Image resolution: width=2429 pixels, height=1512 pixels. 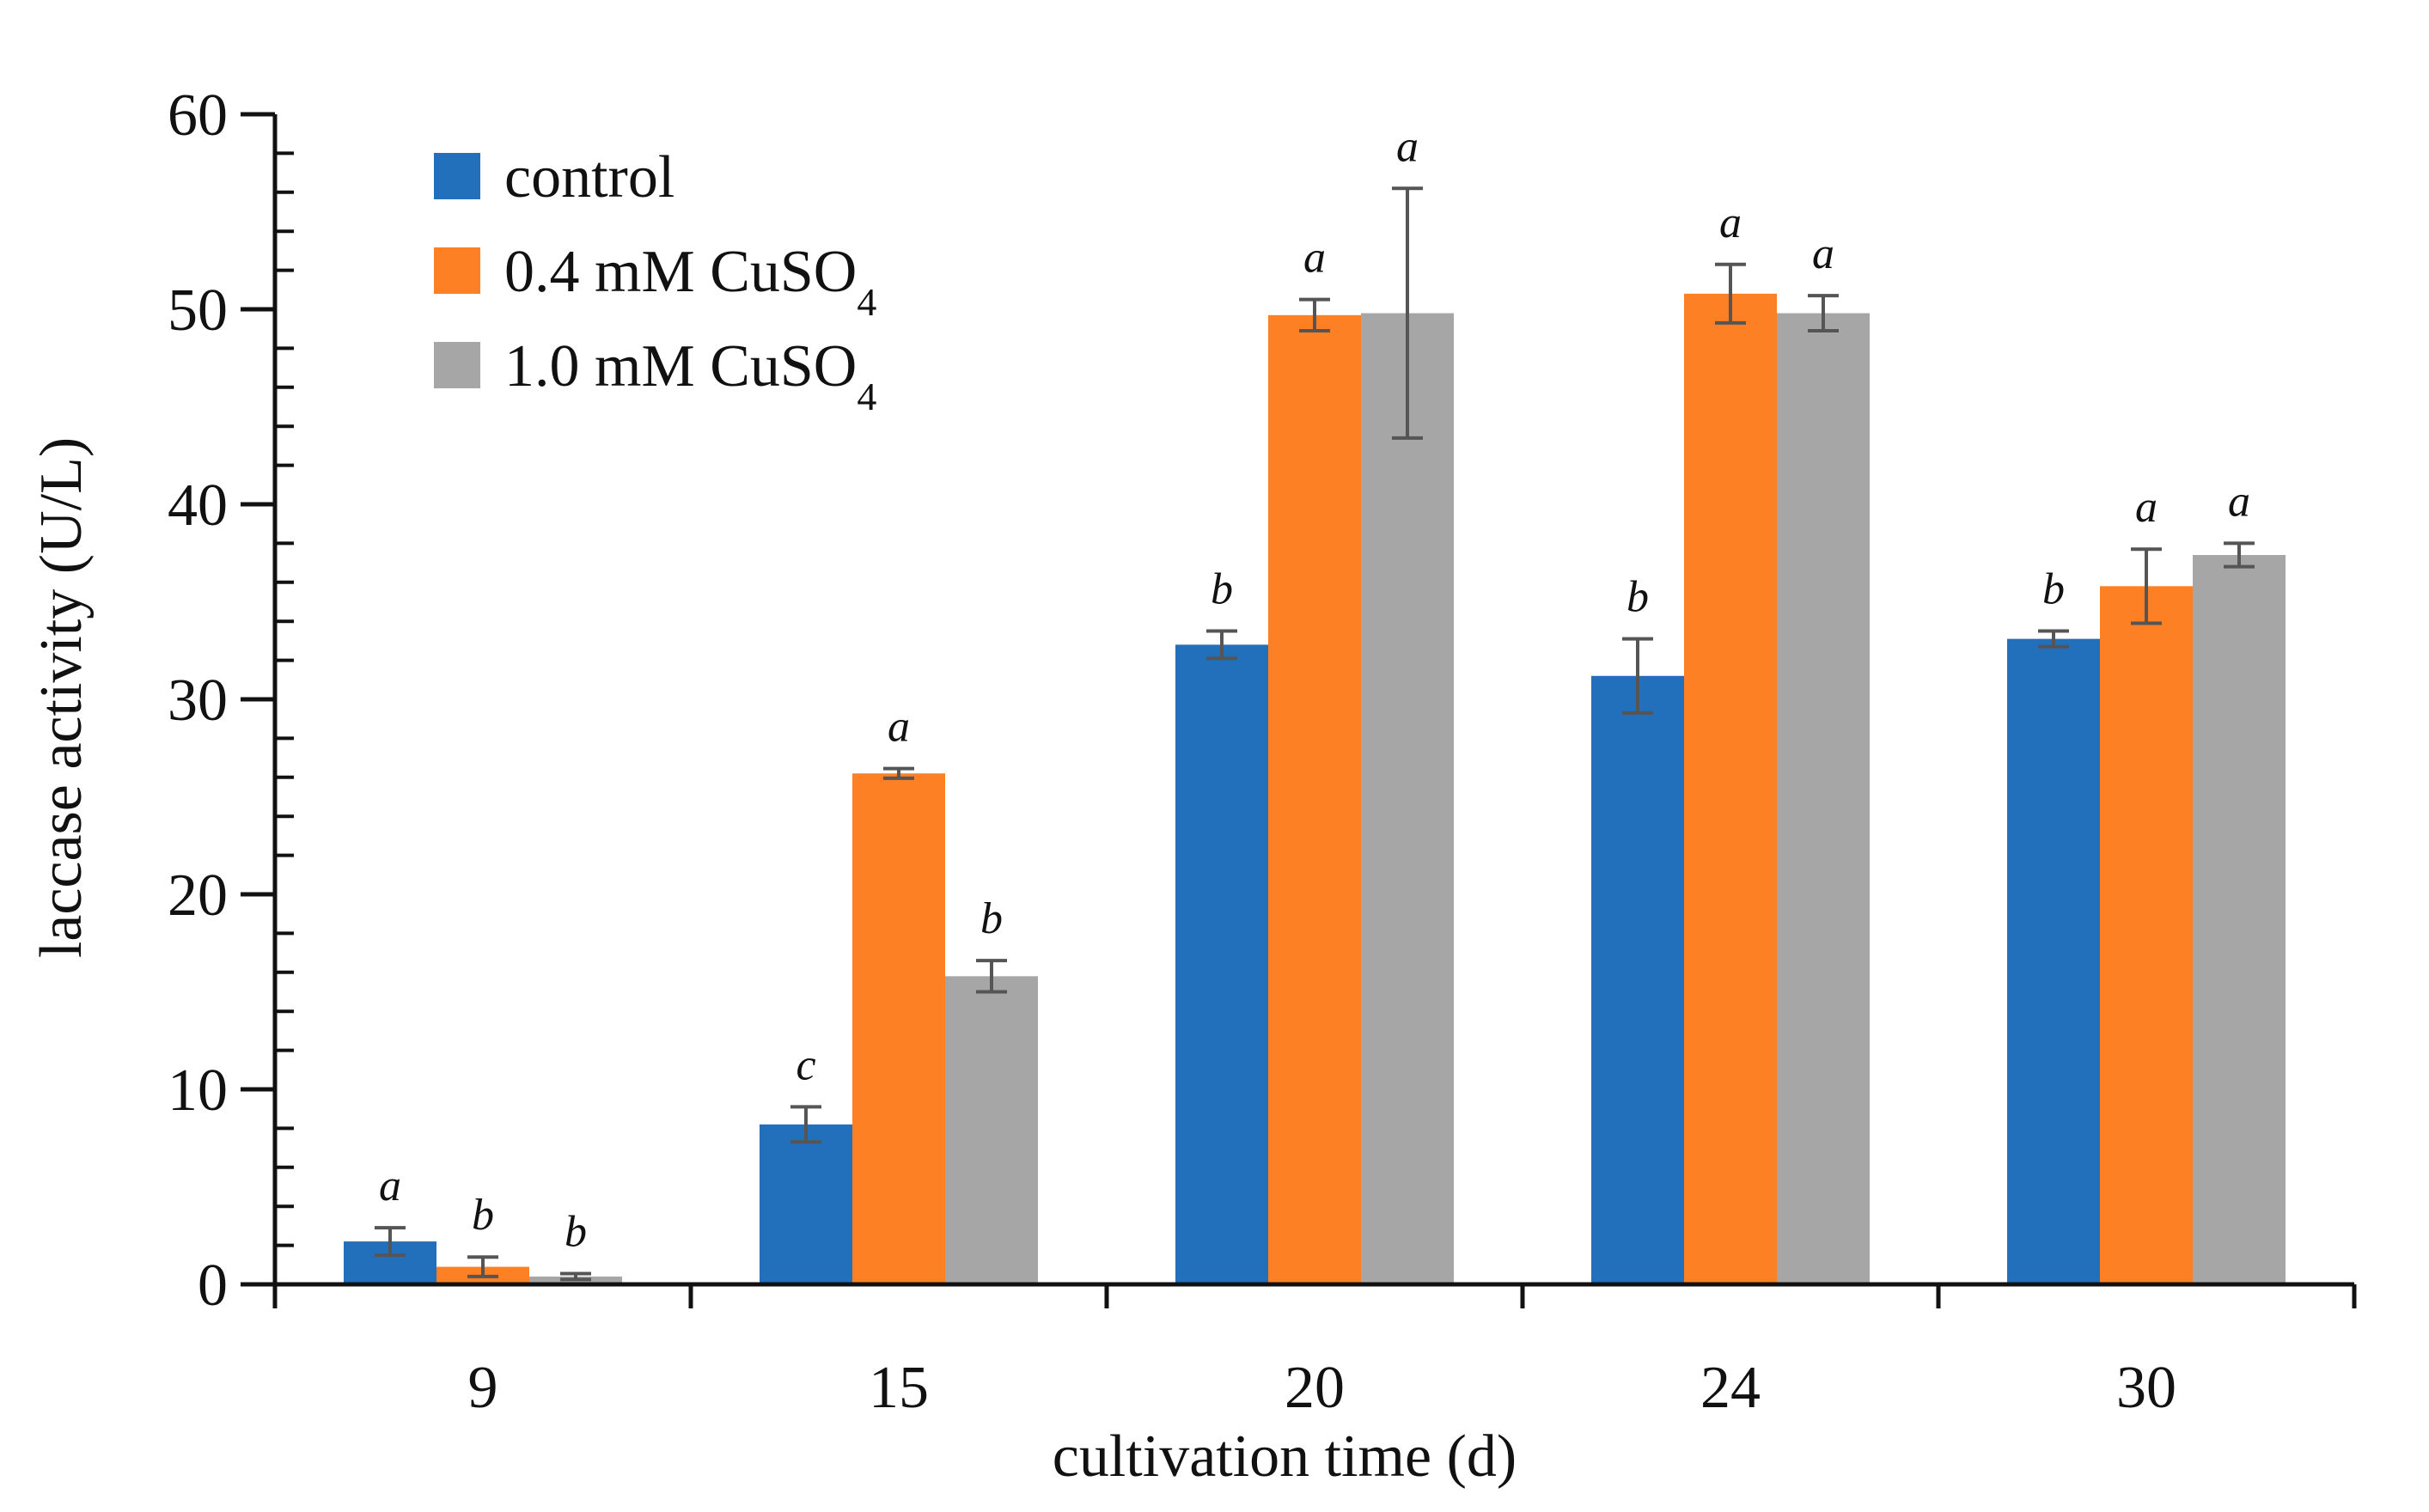 What do you see at coordinates (198, 115) in the screenshot?
I see `y-tick-label: 60` at bounding box center [198, 115].